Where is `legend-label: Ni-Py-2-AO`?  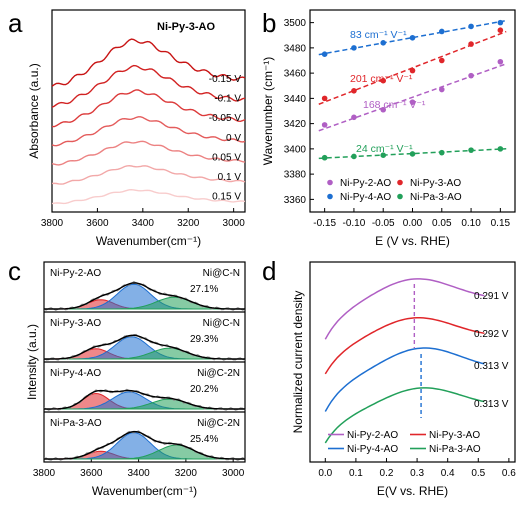
legend-label: Ni-Py-2-AO is located at coordinates (372, 435).